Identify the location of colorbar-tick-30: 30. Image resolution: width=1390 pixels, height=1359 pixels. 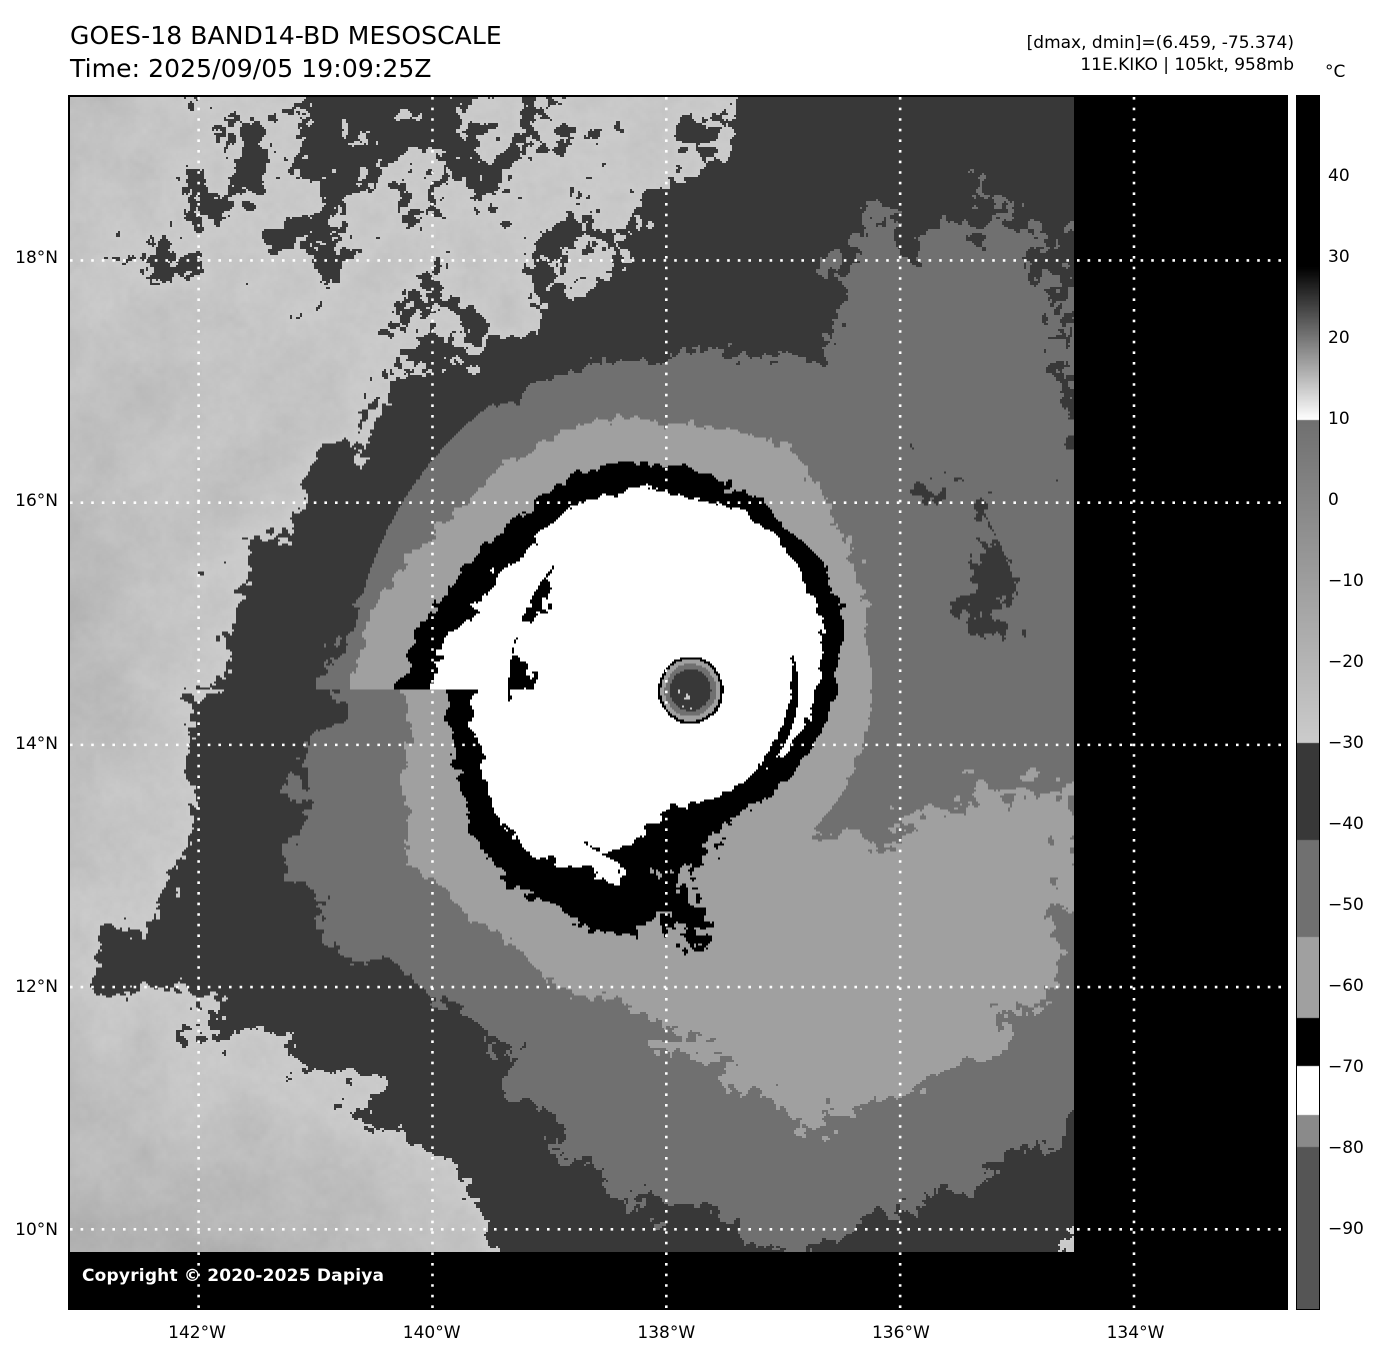
(1339, 257).